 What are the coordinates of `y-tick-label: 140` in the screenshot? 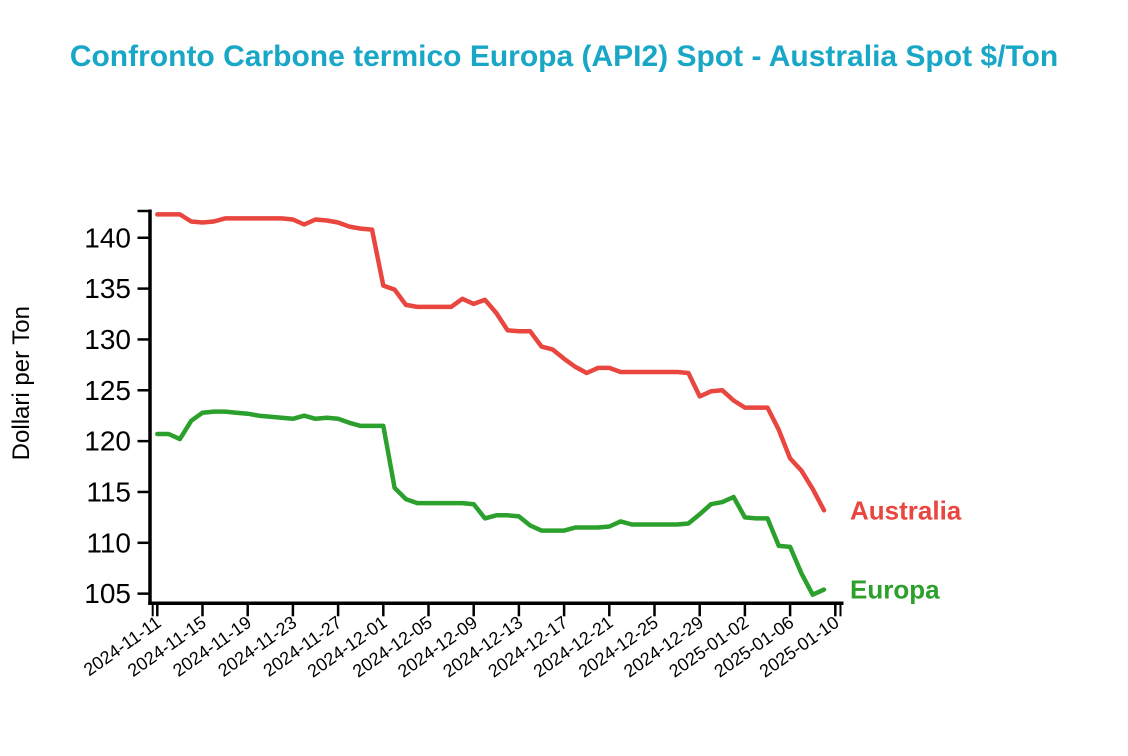 It's located at (107, 237).